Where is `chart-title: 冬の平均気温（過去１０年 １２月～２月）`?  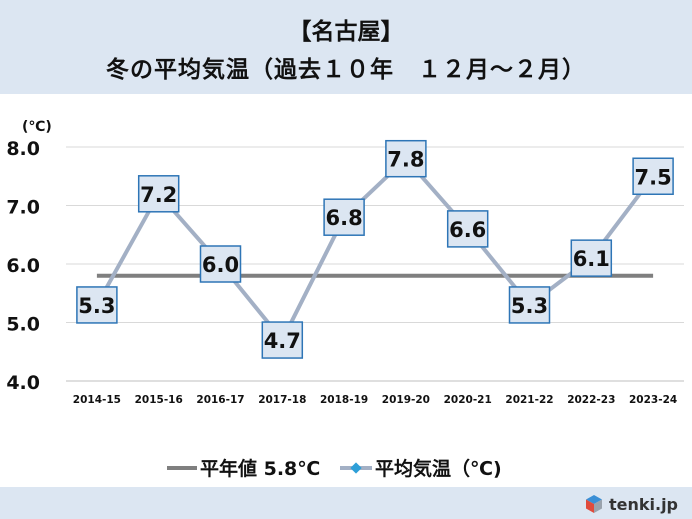
chart-title: 冬の平均気温（過去１０年 １２月～２月） is located at coordinates (346, 70).